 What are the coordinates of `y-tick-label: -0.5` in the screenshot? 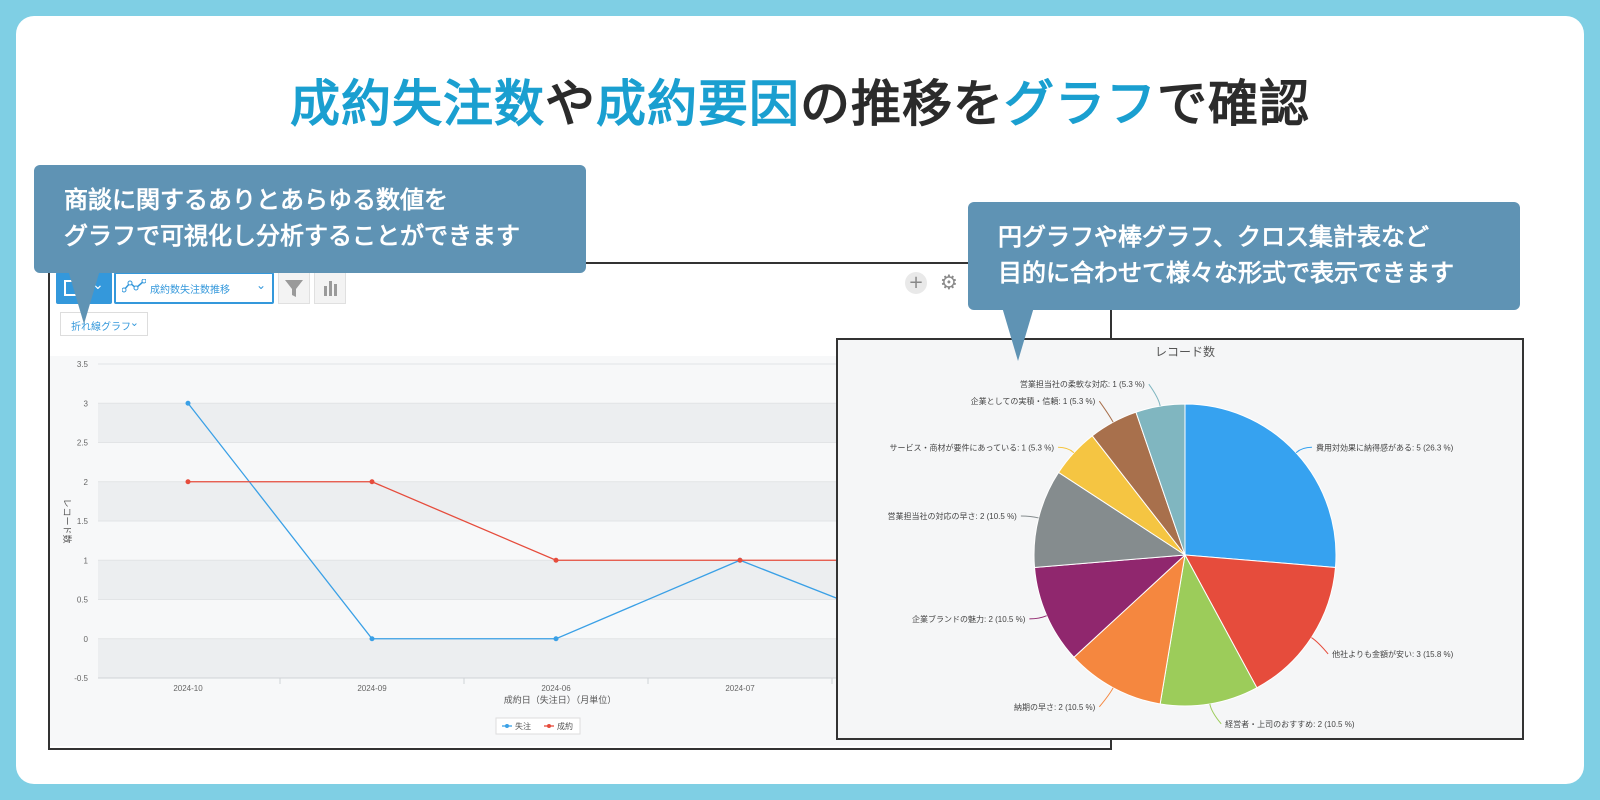 It's located at (81, 678).